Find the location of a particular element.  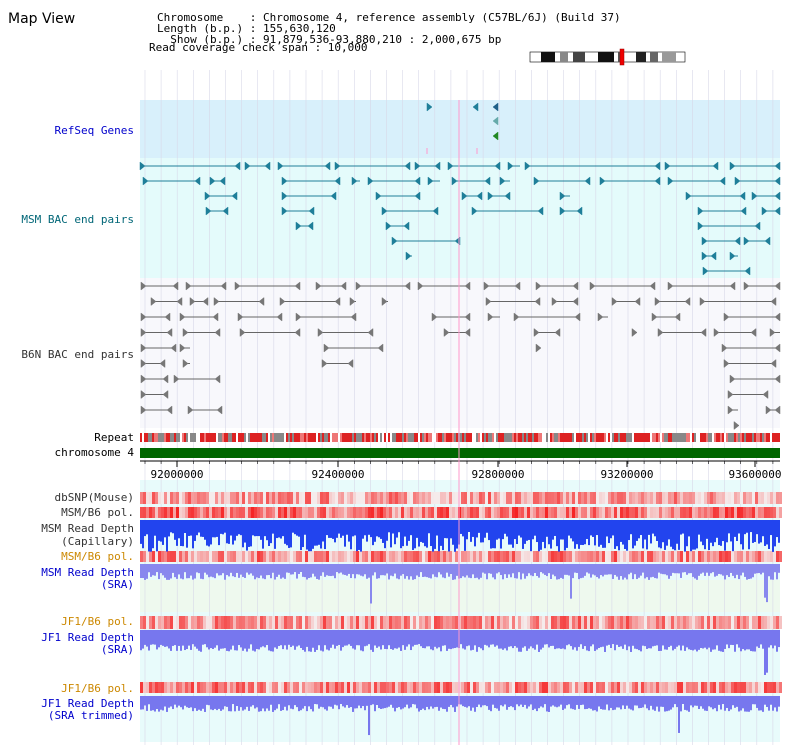

chromosome-ideogram is located at coordinates (607, 57).